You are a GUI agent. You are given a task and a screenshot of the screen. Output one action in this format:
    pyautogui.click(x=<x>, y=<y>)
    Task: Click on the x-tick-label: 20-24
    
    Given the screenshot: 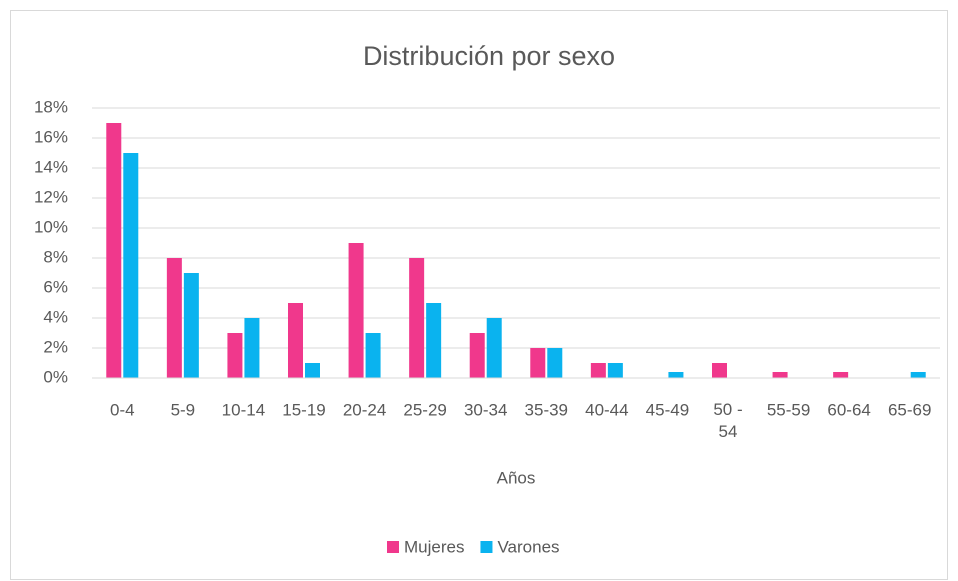 What is the action you would take?
    pyautogui.click(x=364, y=409)
    